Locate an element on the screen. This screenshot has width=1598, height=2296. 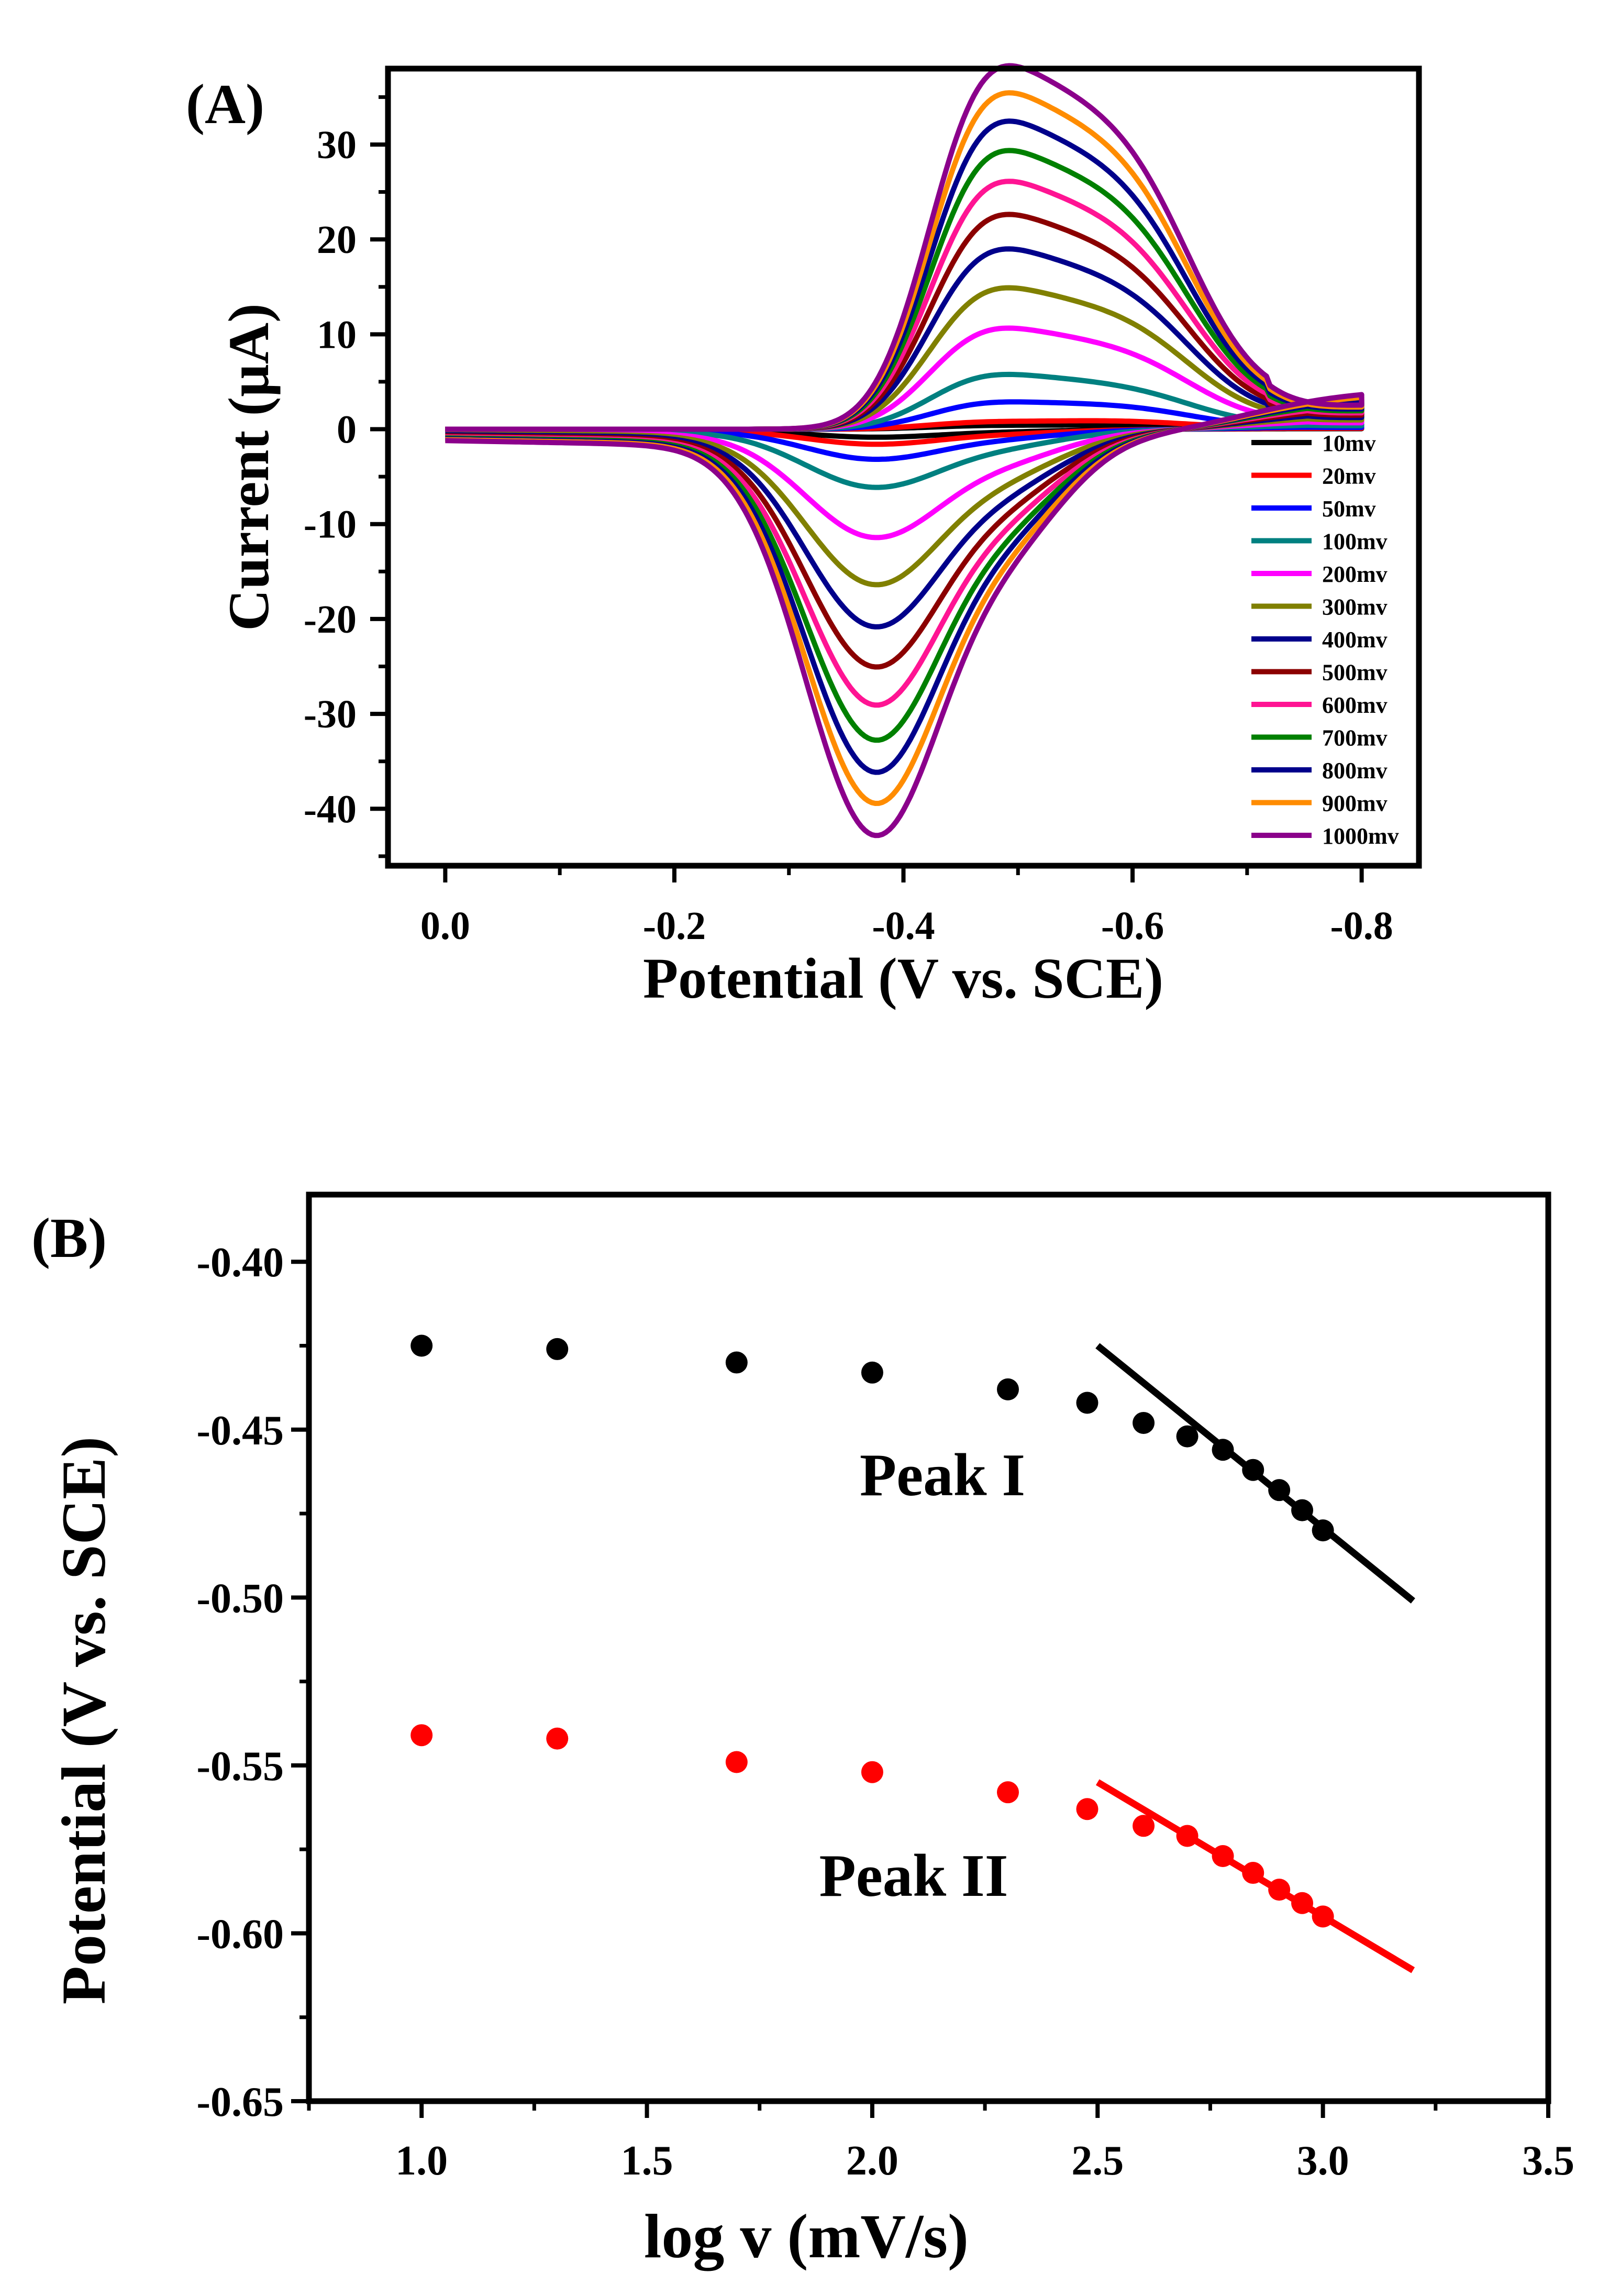
panel-a-y-tick-label: 0 is located at coordinates (347, 430).